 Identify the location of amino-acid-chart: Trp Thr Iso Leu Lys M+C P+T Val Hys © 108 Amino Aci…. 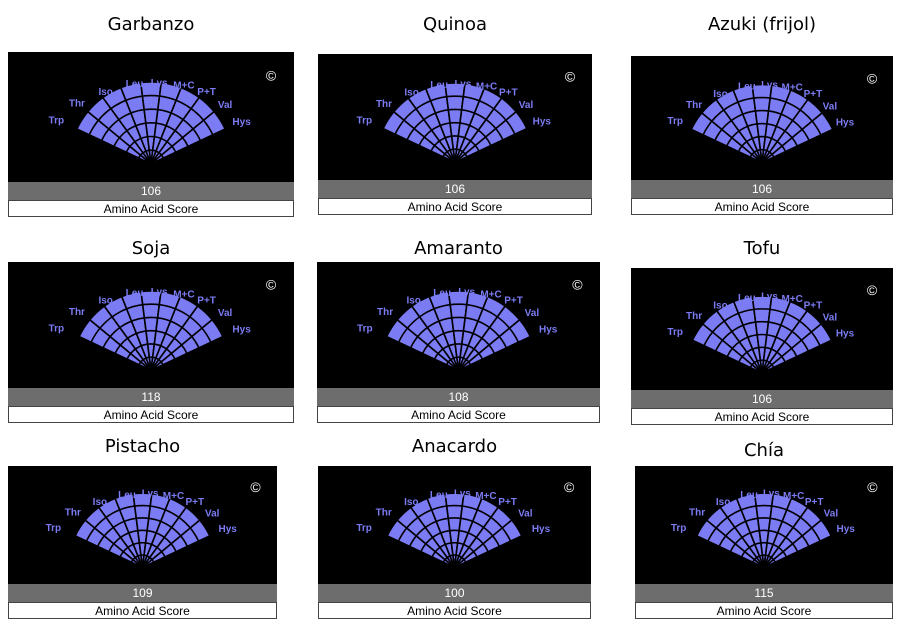
(458, 344).